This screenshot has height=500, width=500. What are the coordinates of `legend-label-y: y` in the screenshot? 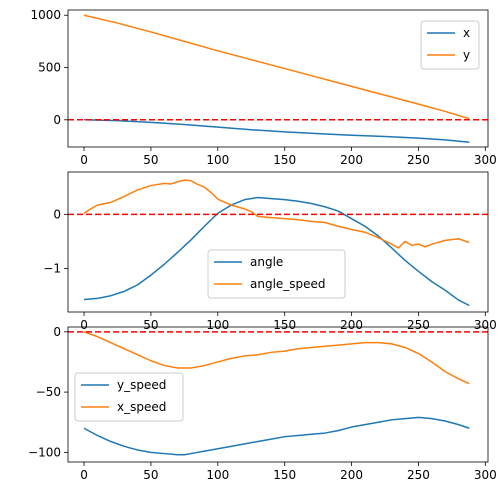 It's located at (466, 55).